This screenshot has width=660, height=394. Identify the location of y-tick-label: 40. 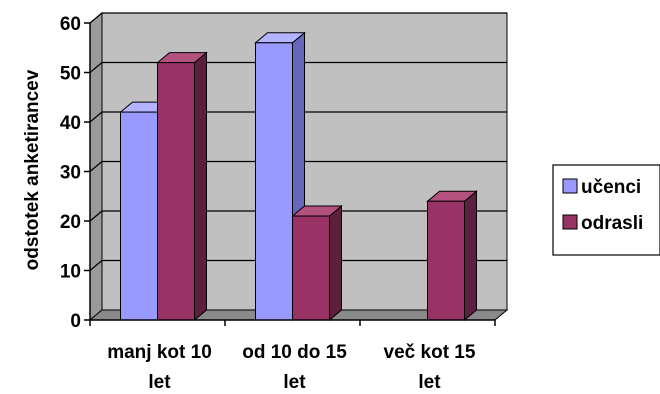
(70, 123).